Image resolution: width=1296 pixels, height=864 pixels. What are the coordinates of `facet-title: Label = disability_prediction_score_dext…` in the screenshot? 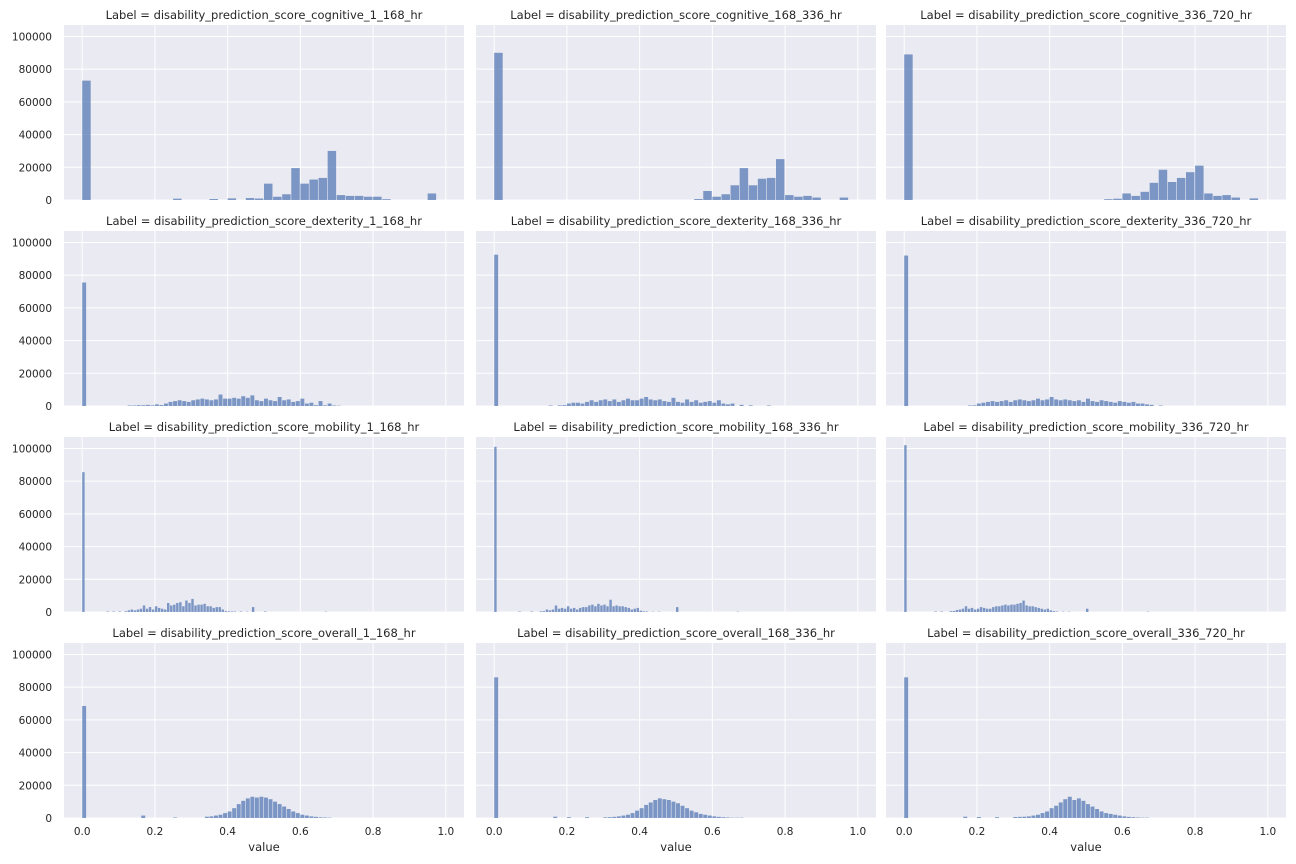 It's located at (676, 221).